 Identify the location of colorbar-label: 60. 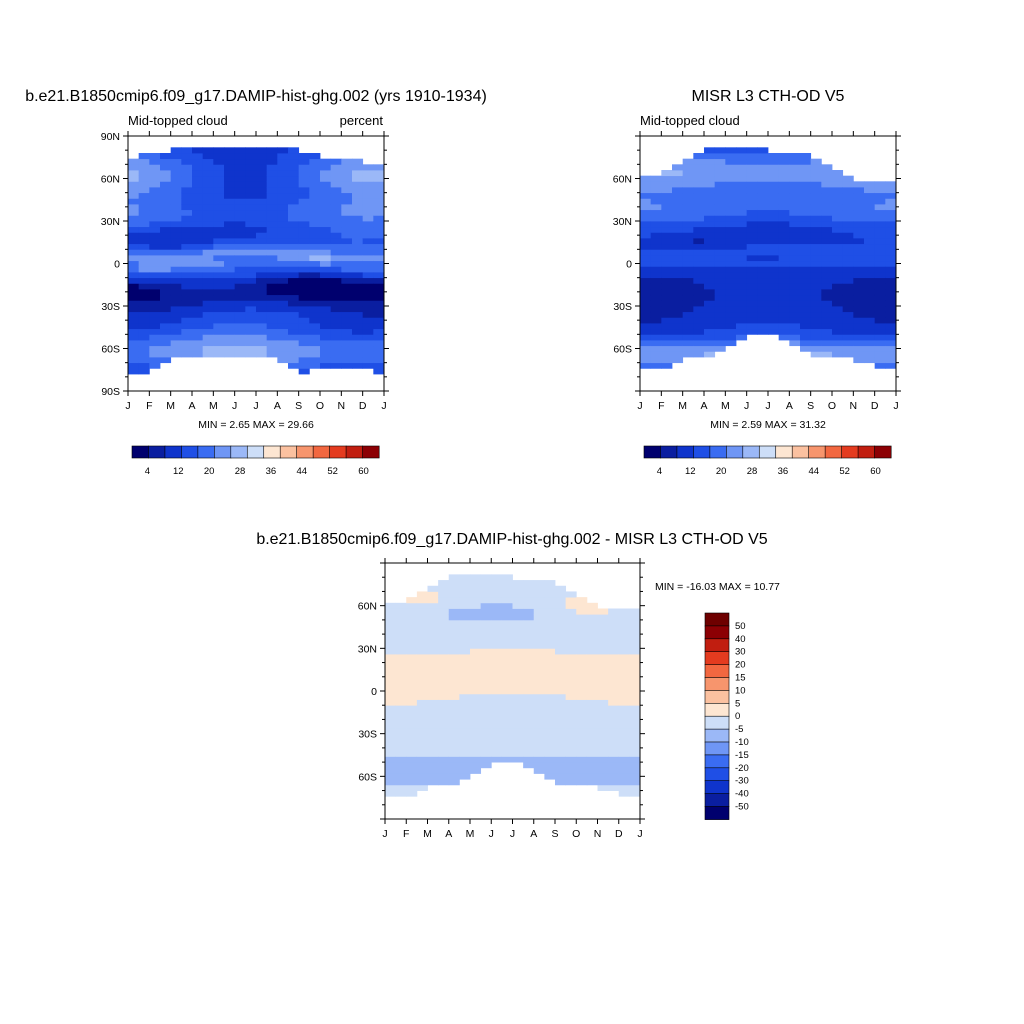
(363, 471).